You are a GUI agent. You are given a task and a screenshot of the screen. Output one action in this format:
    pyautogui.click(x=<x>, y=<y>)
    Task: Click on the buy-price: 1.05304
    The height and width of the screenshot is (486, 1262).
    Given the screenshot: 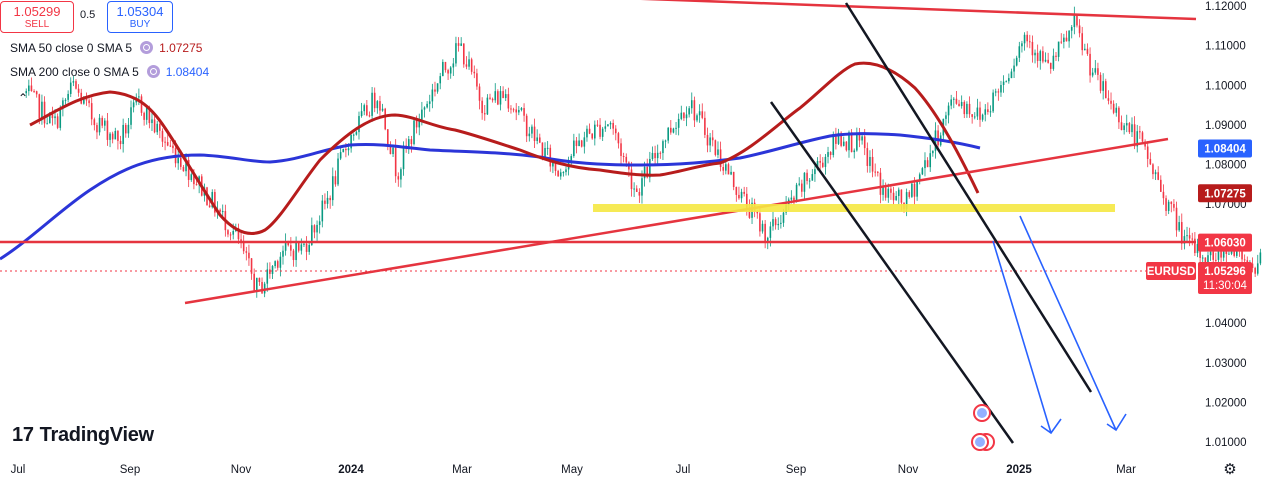 What is the action you would take?
    pyautogui.click(x=140, y=11)
    